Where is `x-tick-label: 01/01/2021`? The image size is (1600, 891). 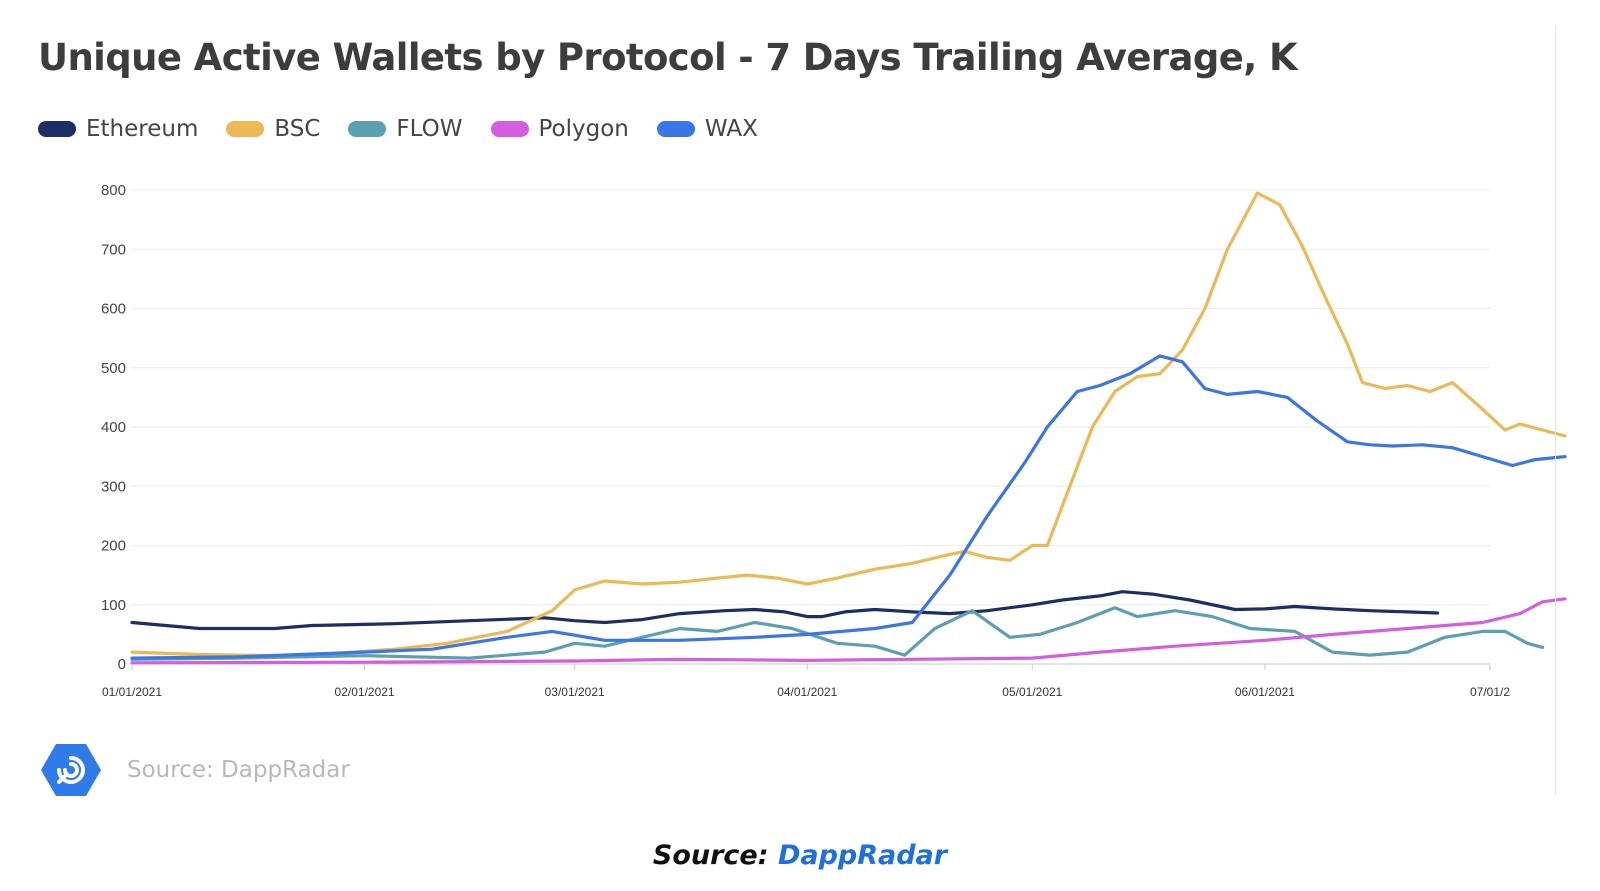 x-tick-label: 01/01/2021 is located at coordinates (132, 692).